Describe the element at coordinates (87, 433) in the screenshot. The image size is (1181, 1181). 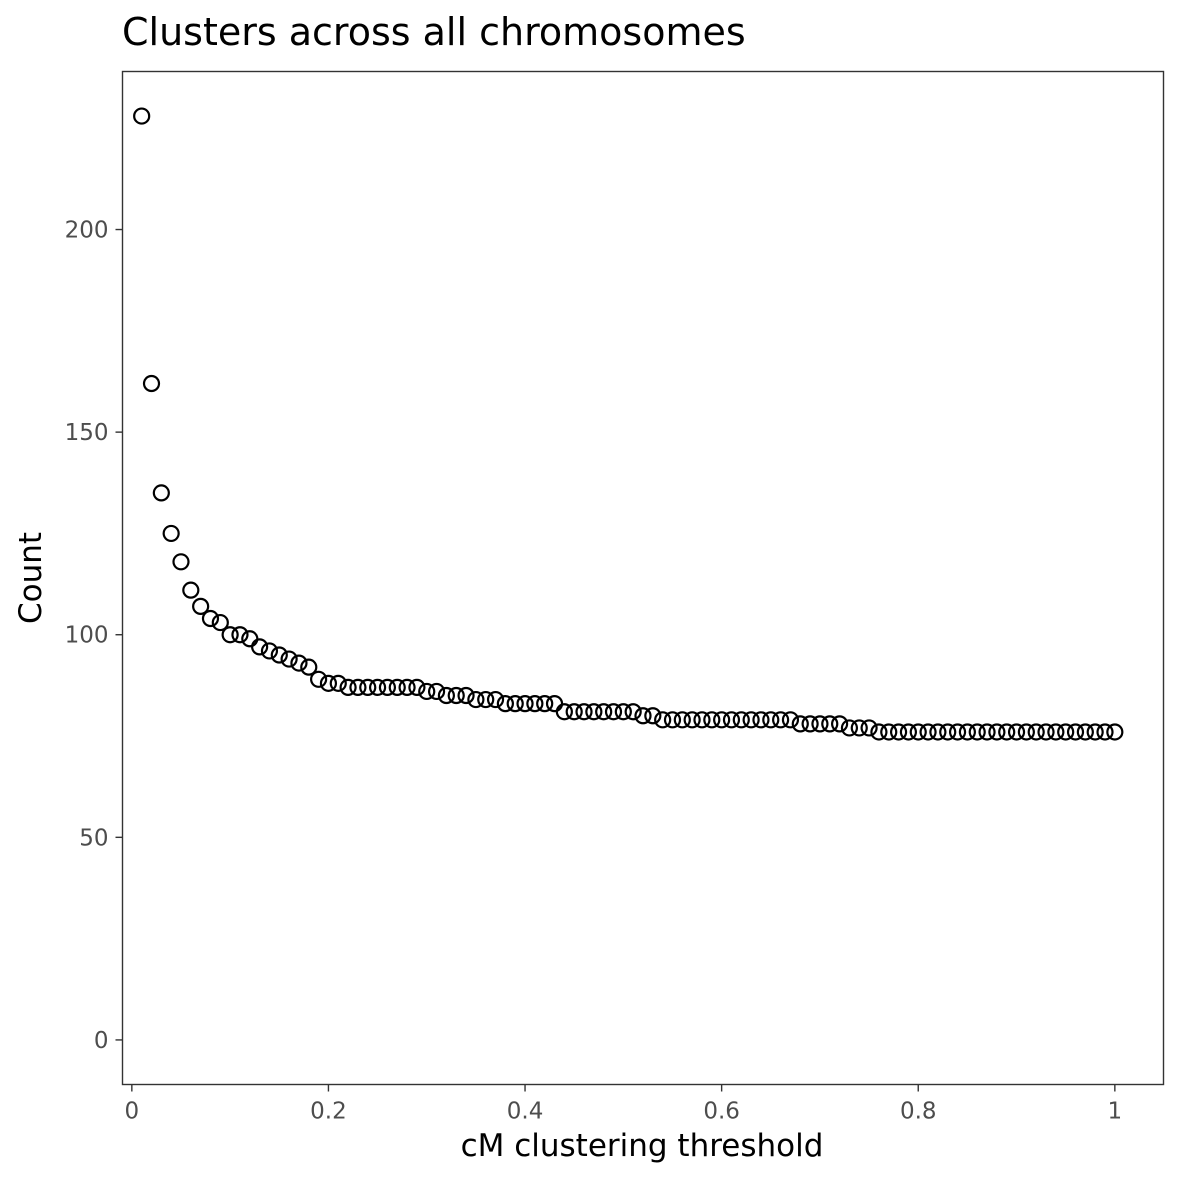
I see `y-tick-label: 150` at that location.